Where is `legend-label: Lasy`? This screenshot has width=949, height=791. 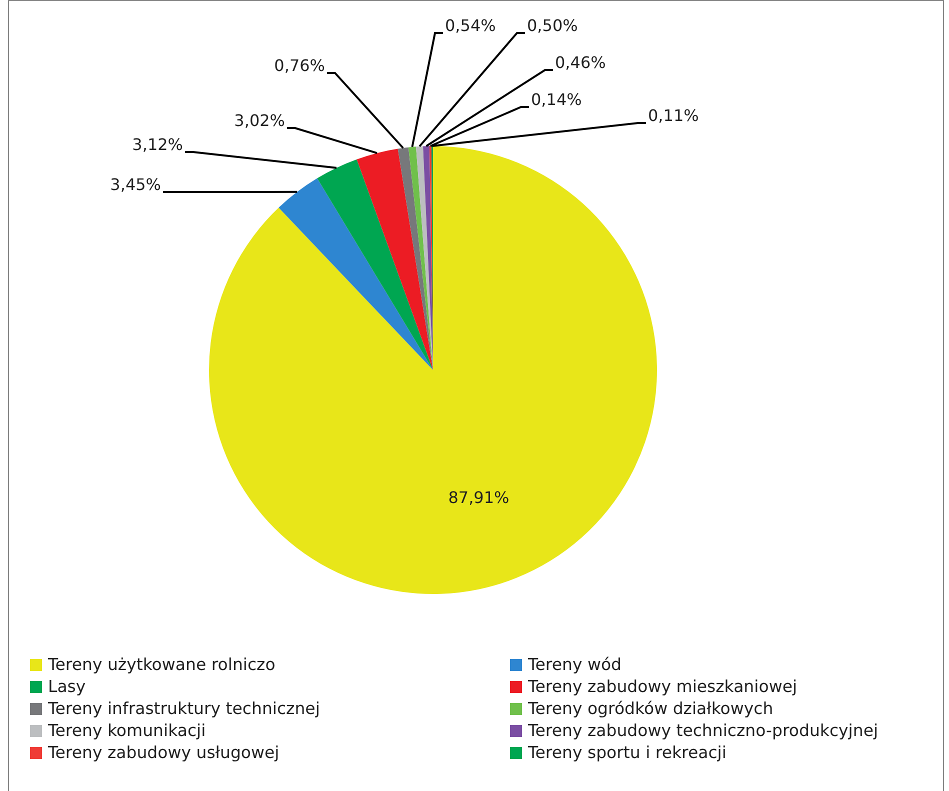
legend-label: Lasy is located at coordinates (67, 686).